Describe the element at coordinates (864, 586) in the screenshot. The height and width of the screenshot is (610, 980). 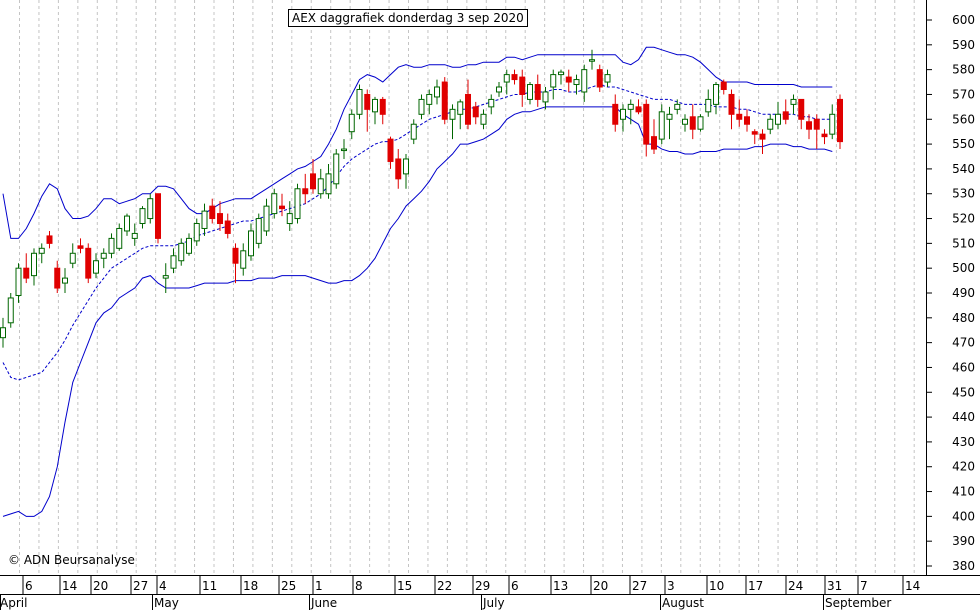
I see `x-day-label: 7` at that location.